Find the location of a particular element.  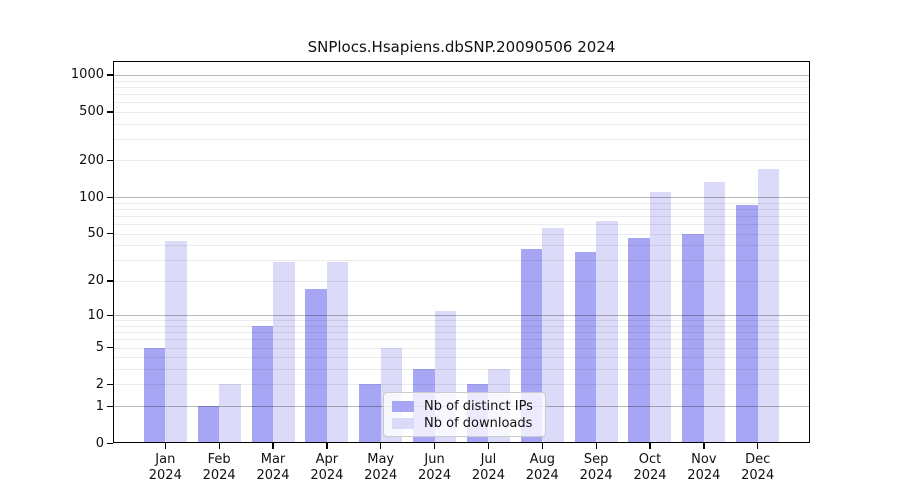

x-tick-label: Nov 2024 is located at coordinates (704, 468).